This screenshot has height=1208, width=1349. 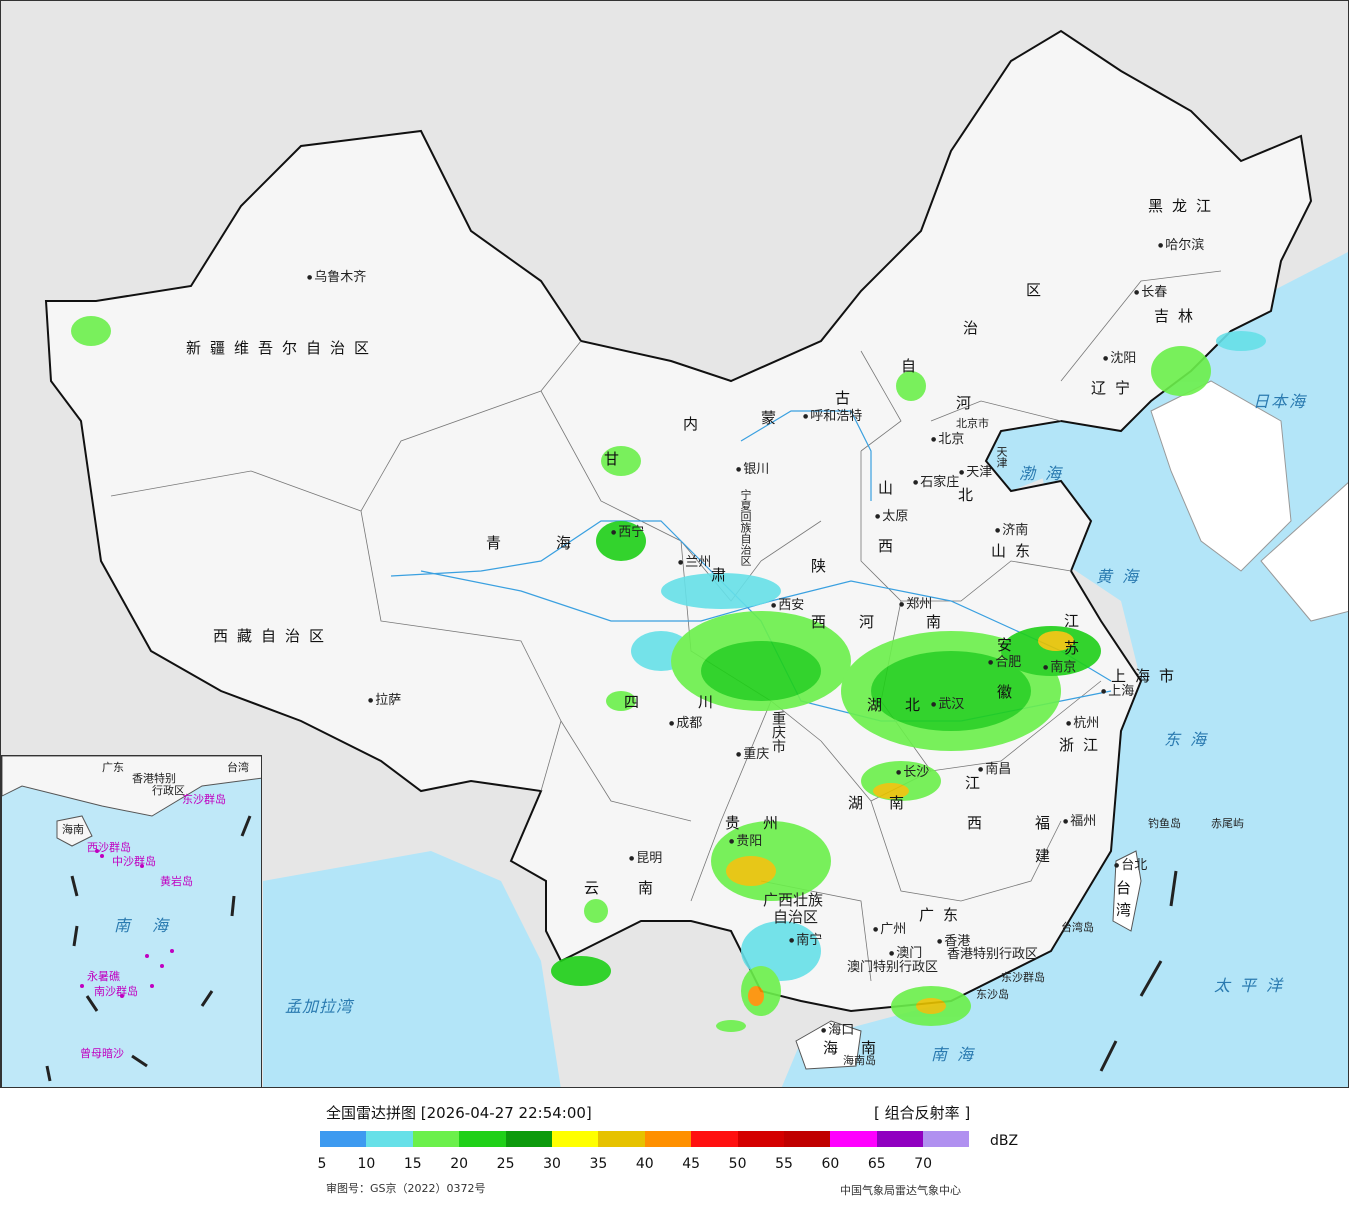 I want to click on inset-zengmu: 曾母暗沙, so click(x=102, y=1053).